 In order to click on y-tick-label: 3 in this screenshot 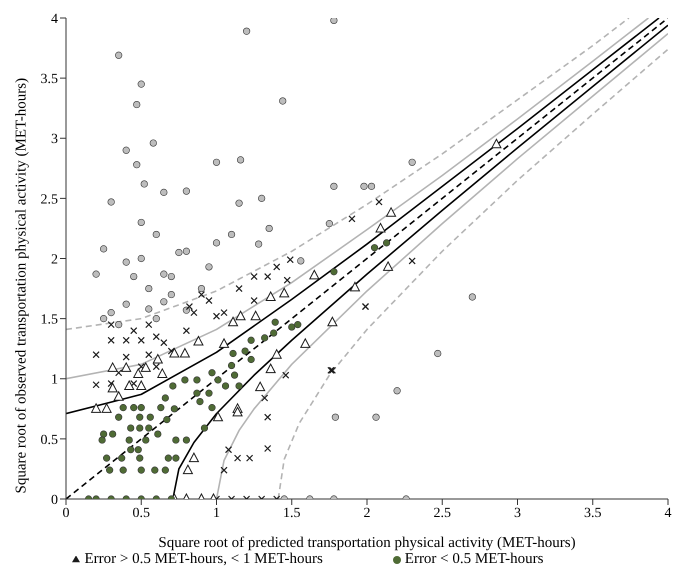, I will do `click(54, 140)`.